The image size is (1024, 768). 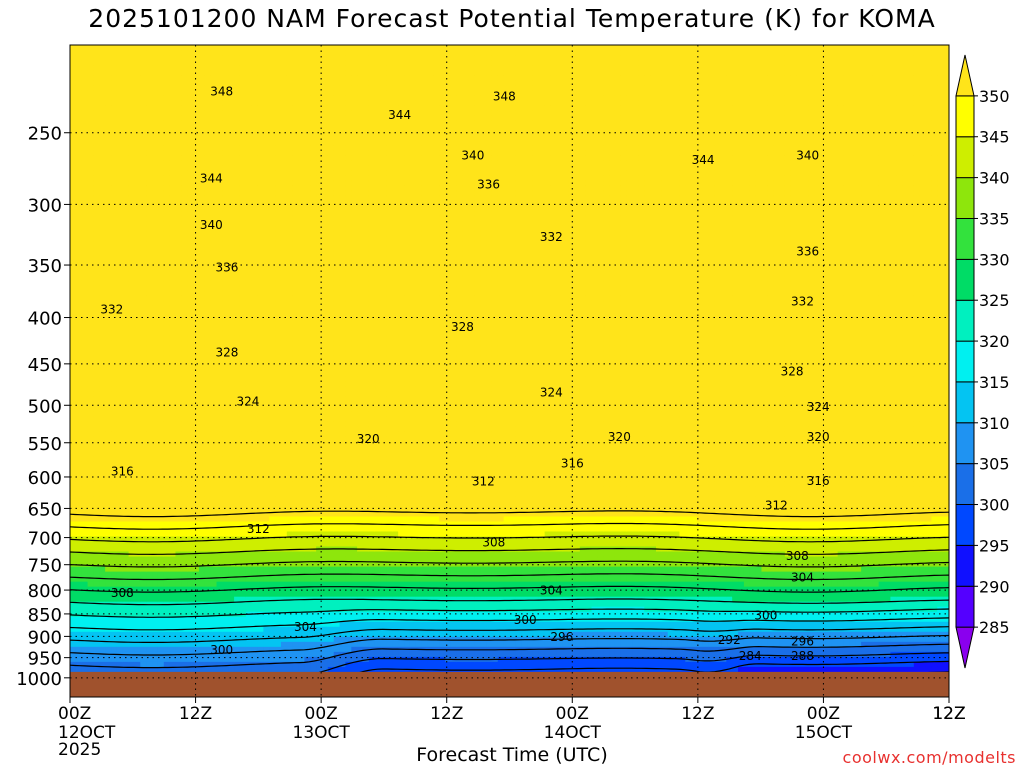 I want to click on x-tick-date: 14OCT, so click(x=573, y=733).